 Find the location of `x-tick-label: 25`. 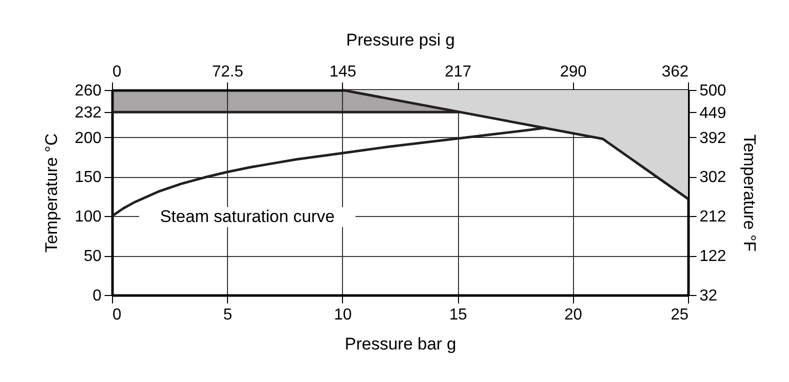

x-tick-label: 25 is located at coordinates (679, 315).